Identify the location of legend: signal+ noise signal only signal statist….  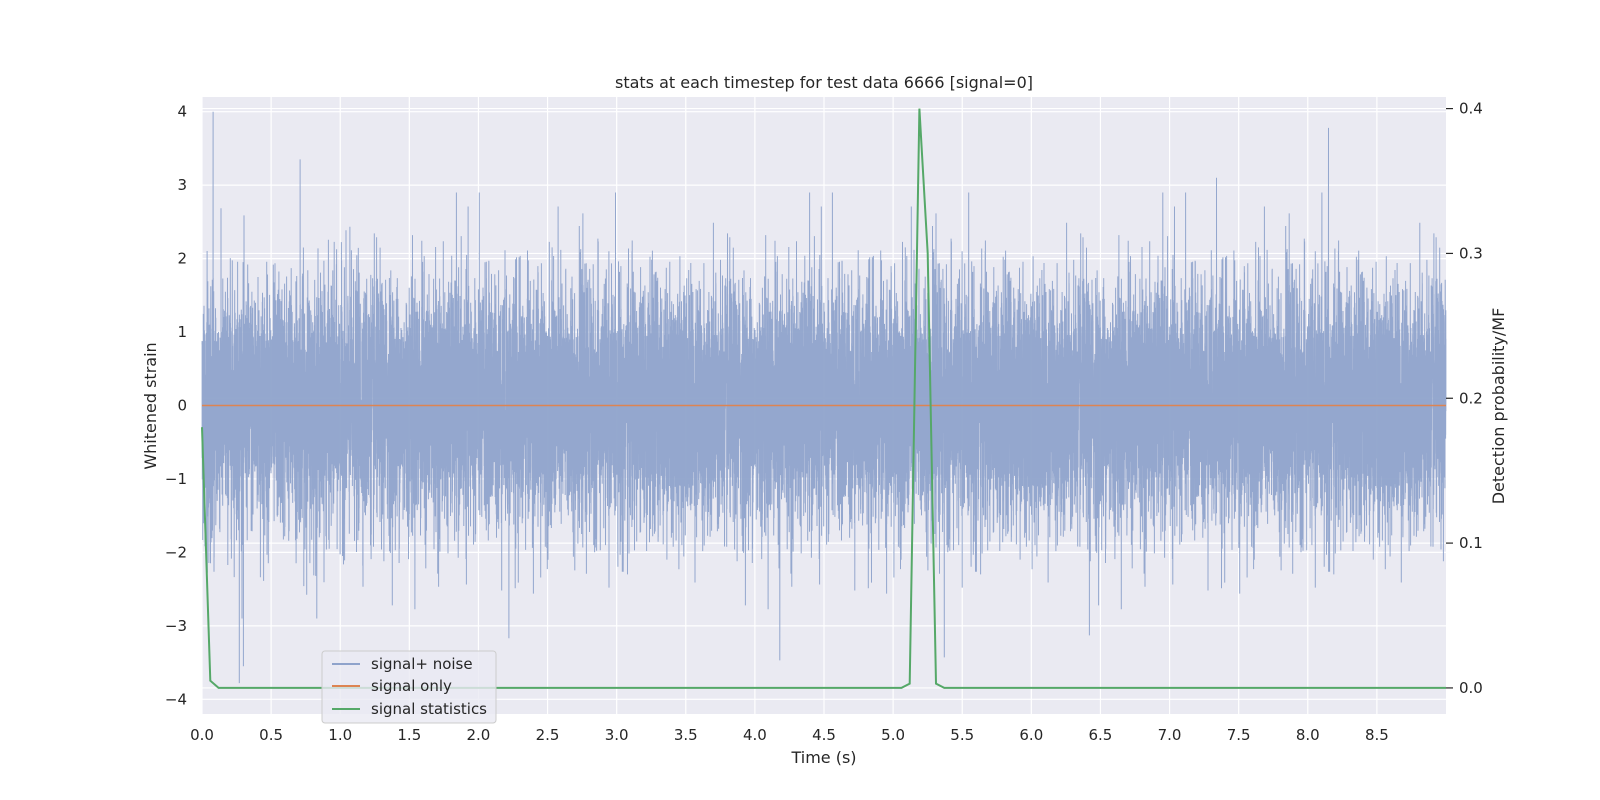
(409, 687).